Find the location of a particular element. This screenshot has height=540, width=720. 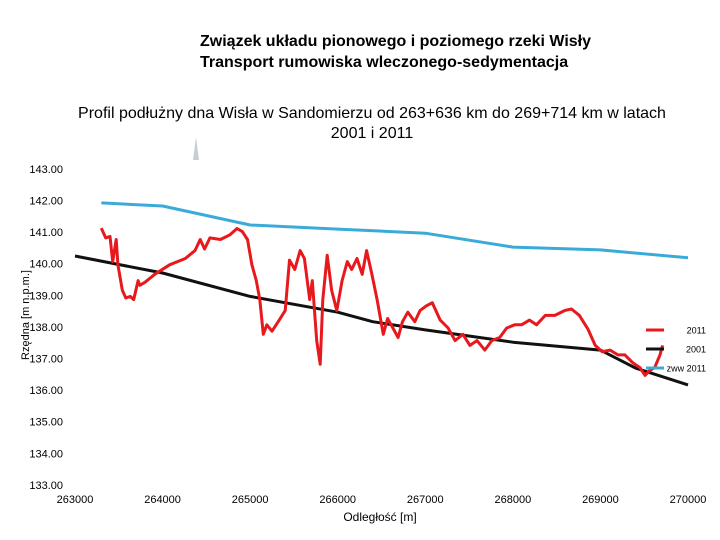

y-tick-label: 142.00 is located at coordinates (46, 202).